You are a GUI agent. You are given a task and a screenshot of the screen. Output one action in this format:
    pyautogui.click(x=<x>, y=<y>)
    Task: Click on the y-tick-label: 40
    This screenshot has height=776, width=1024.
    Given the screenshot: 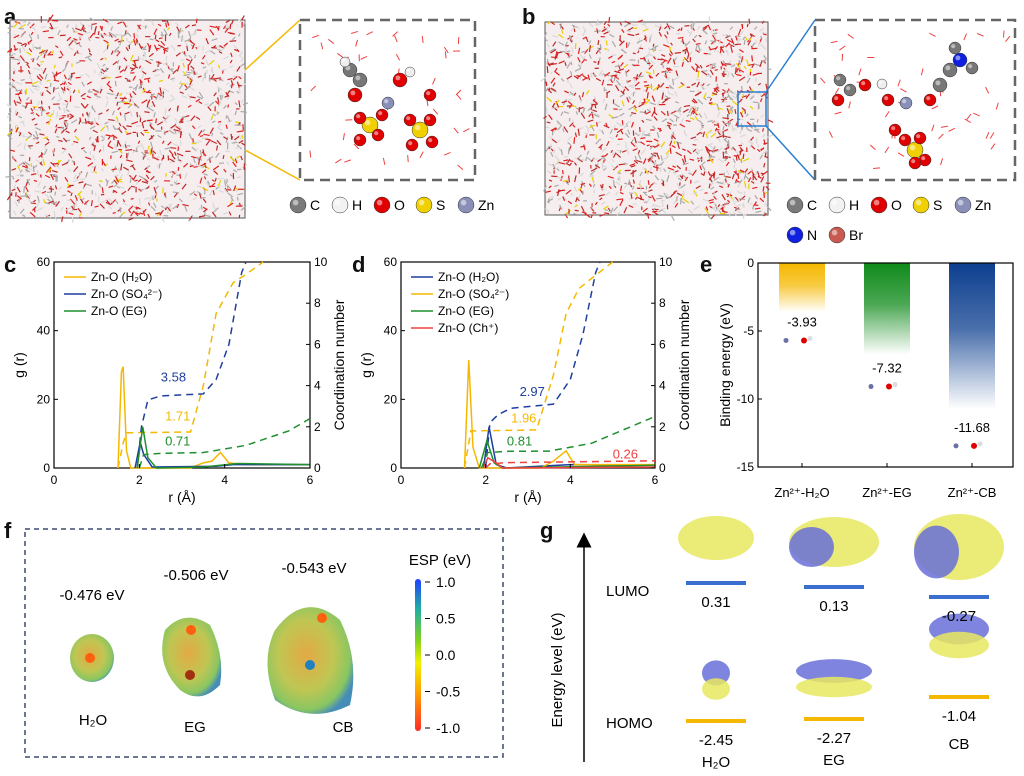 What is the action you would take?
    pyautogui.click(x=391, y=331)
    